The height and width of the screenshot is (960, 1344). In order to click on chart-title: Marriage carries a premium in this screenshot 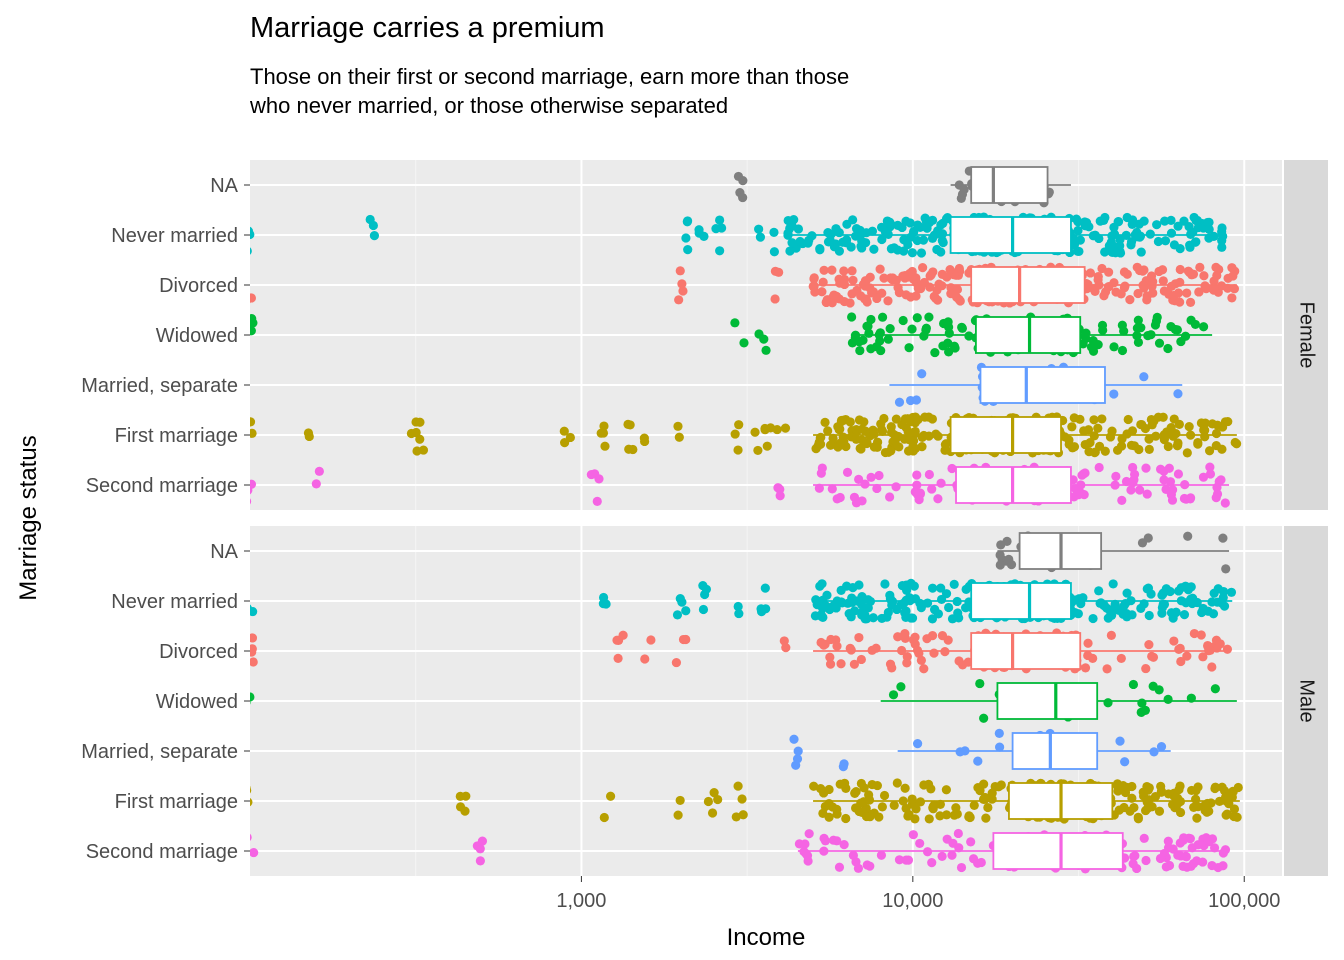, I will do `click(427, 28)`.